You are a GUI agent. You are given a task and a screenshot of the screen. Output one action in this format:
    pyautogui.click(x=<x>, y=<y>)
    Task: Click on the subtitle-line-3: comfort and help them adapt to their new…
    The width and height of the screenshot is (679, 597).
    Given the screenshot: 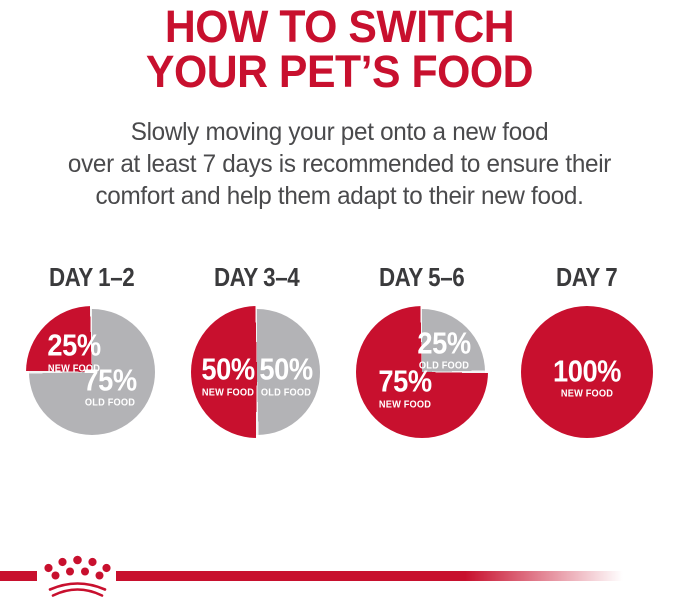 What is the action you would take?
    pyautogui.click(x=339, y=196)
    